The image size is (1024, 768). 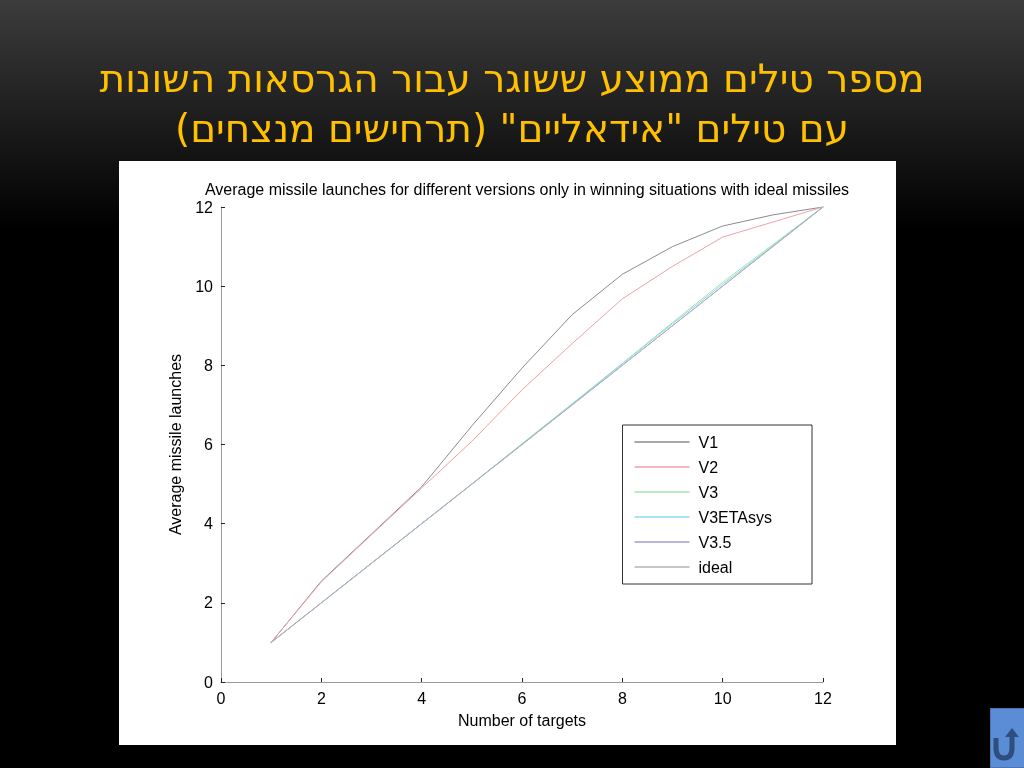 What do you see at coordinates (823, 698) in the screenshot?
I see `x-tick-label: 12` at bounding box center [823, 698].